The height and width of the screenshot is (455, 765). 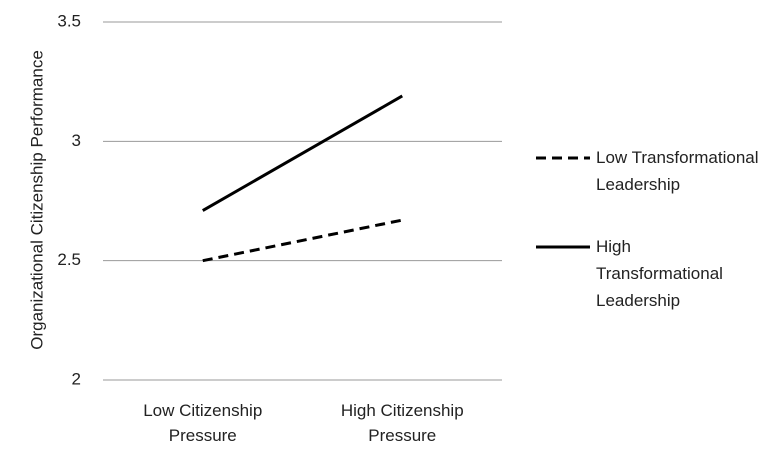 I want to click on y-tick-label: 2.5, so click(x=69, y=259).